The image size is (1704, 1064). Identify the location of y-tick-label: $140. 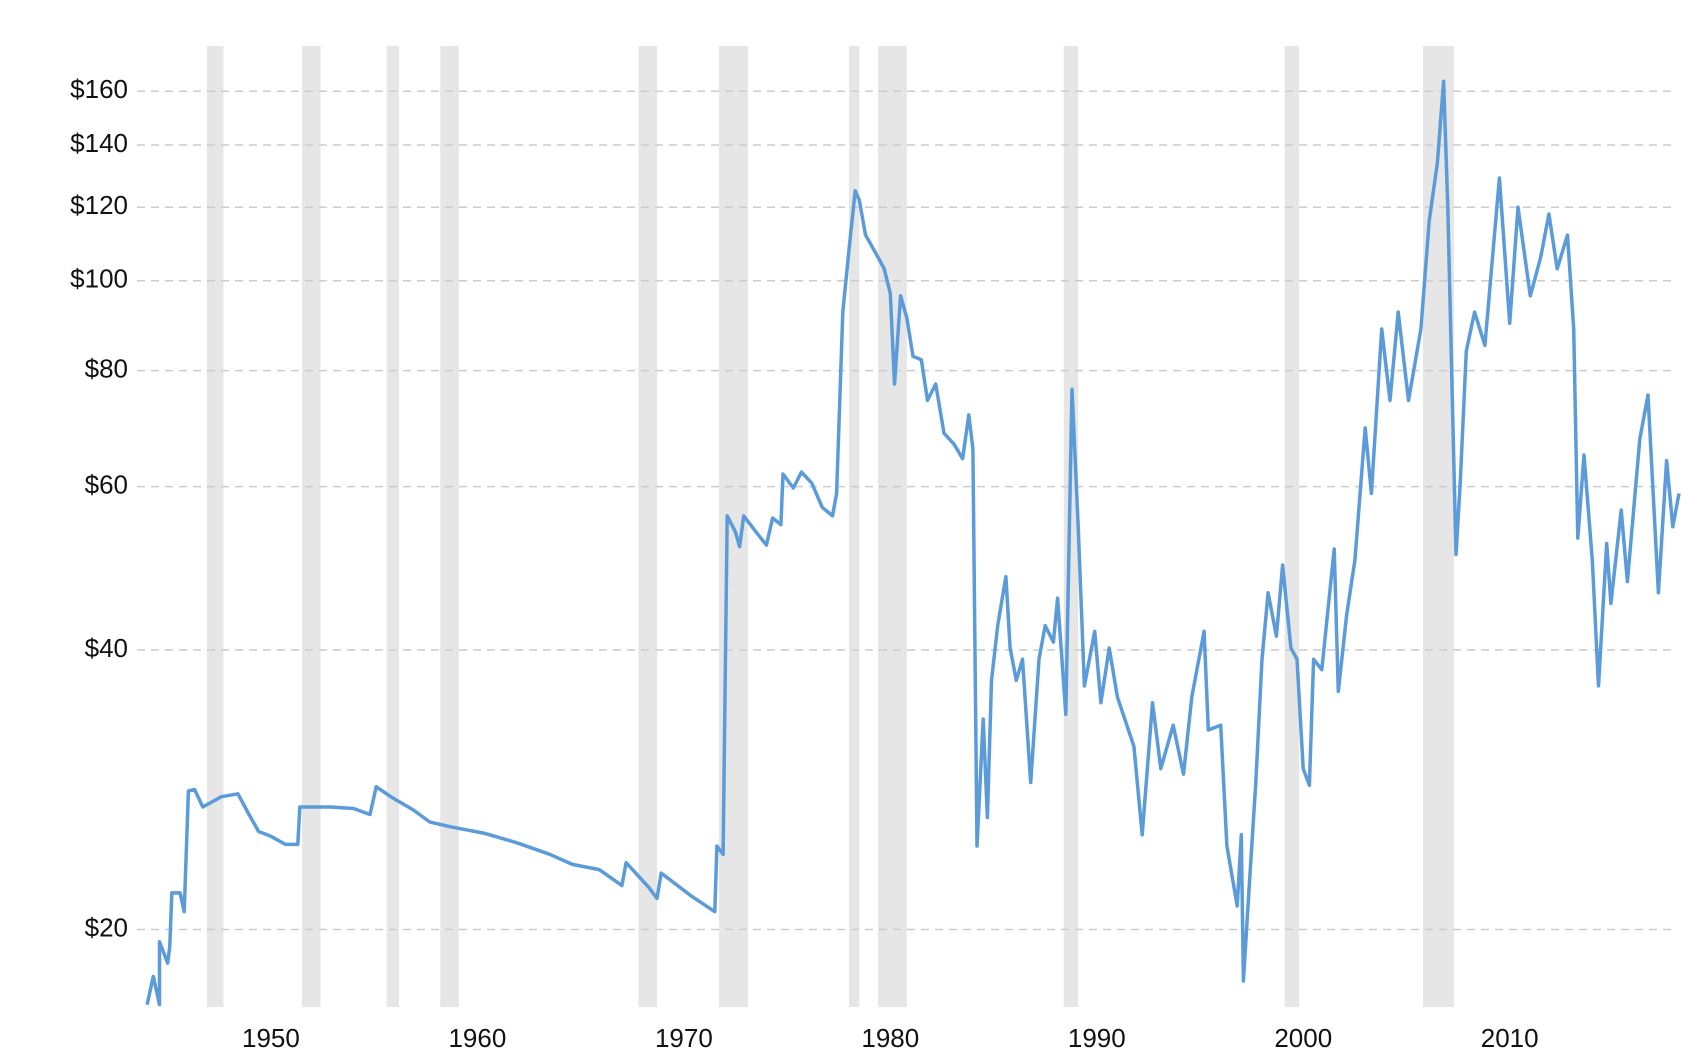
(99, 143).